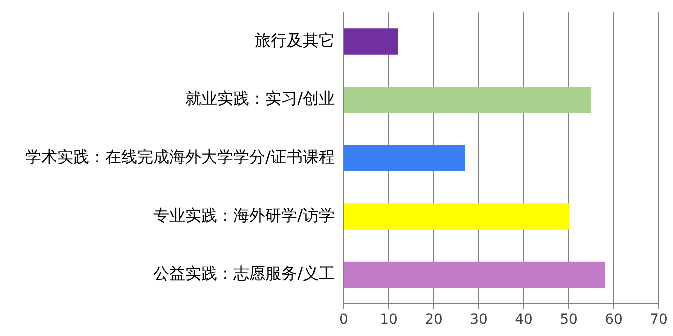  I want to click on x-tick-label: 70, so click(659, 320).